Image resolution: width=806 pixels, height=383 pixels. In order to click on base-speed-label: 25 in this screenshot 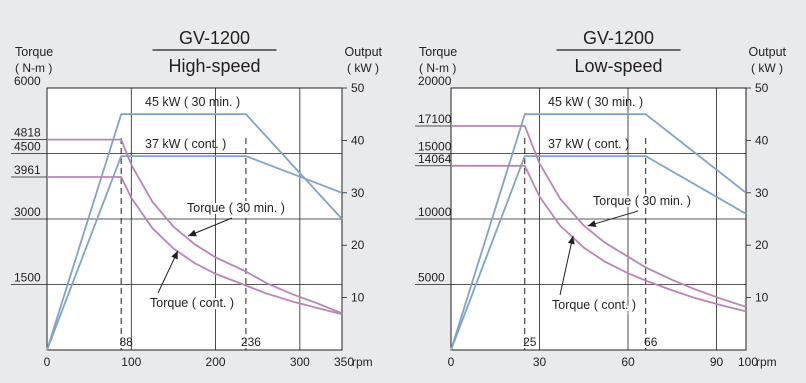, I will do `click(530, 342)`.